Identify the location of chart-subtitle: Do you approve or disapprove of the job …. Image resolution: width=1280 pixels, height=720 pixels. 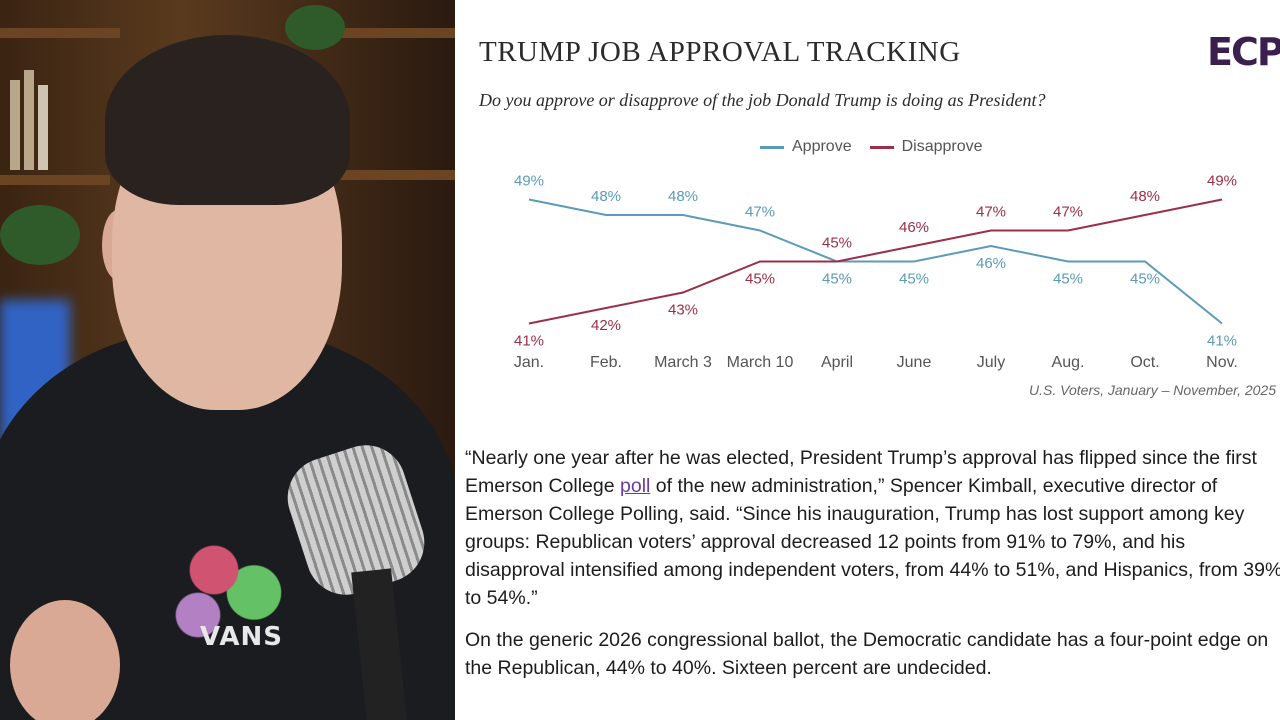
(762, 100).